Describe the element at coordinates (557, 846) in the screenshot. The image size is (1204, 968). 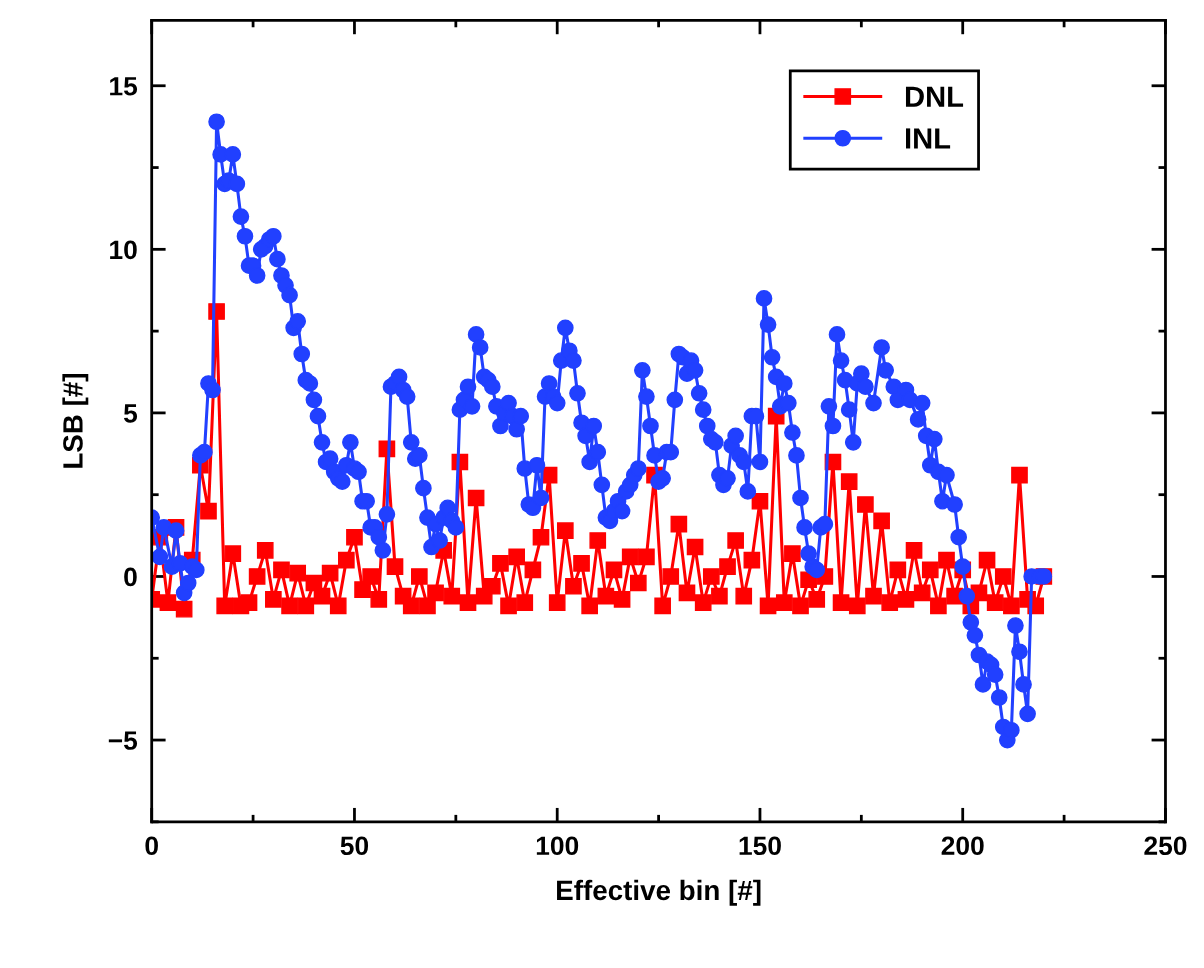
I see `x-tick-label: 100` at that location.